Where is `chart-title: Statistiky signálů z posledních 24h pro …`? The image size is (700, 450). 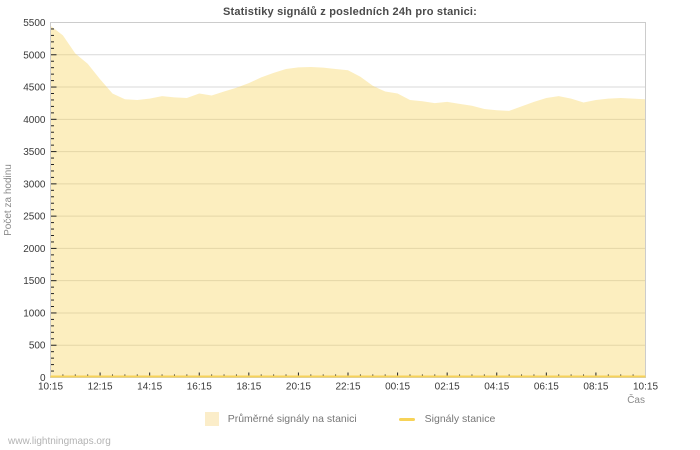 chart-title: Statistiky signálů z posledních 24h pro … is located at coordinates (350, 12).